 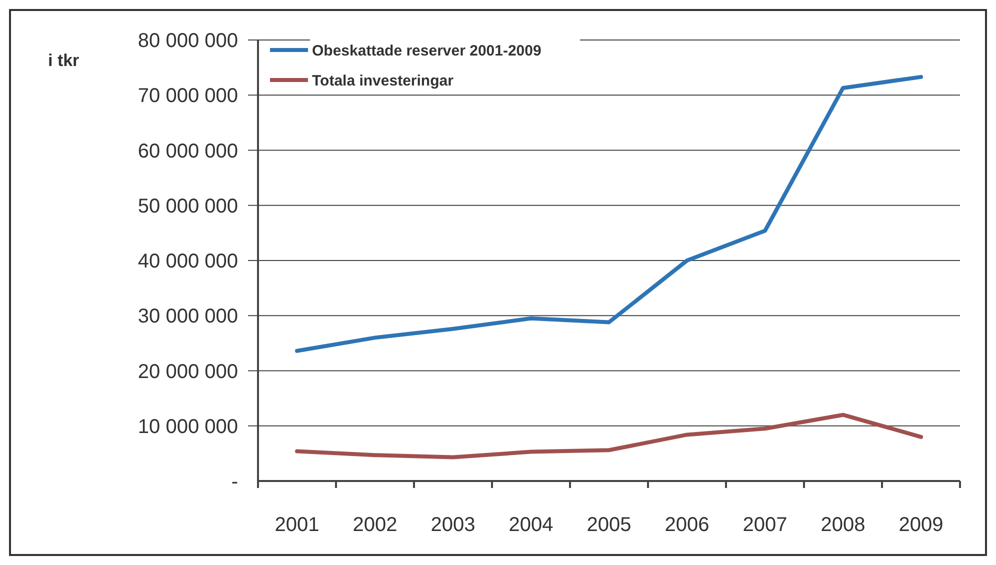 What do you see at coordinates (188, 261) in the screenshot?
I see `y-tick-label: 40 000 000` at bounding box center [188, 261].